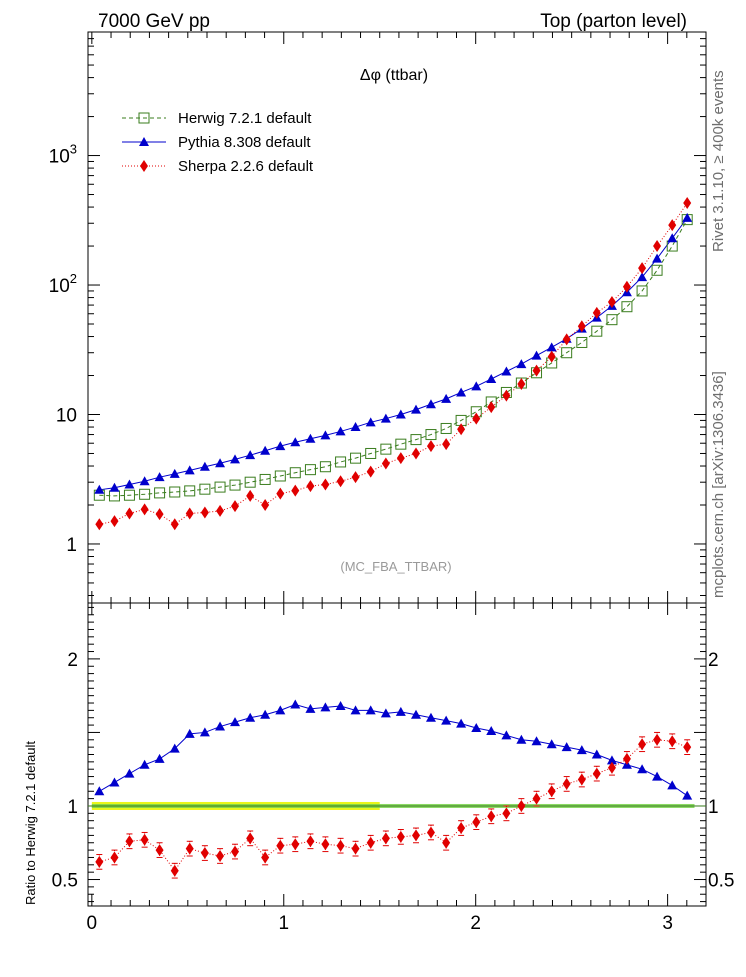  What do you see at coordinates (63, 155) in the screenshot?
I see `y-tick-label-main: 103` at bounding box center [63, 155].